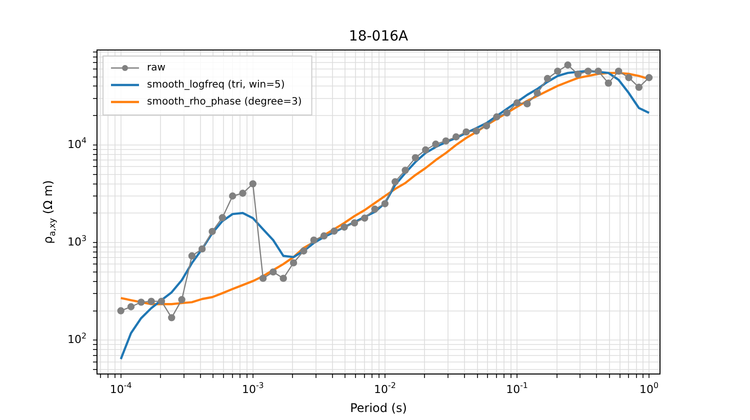  Describe the element at coordinates (378, 407) in the screenshot. I see `x-axis-title: Period (s)` at that location.